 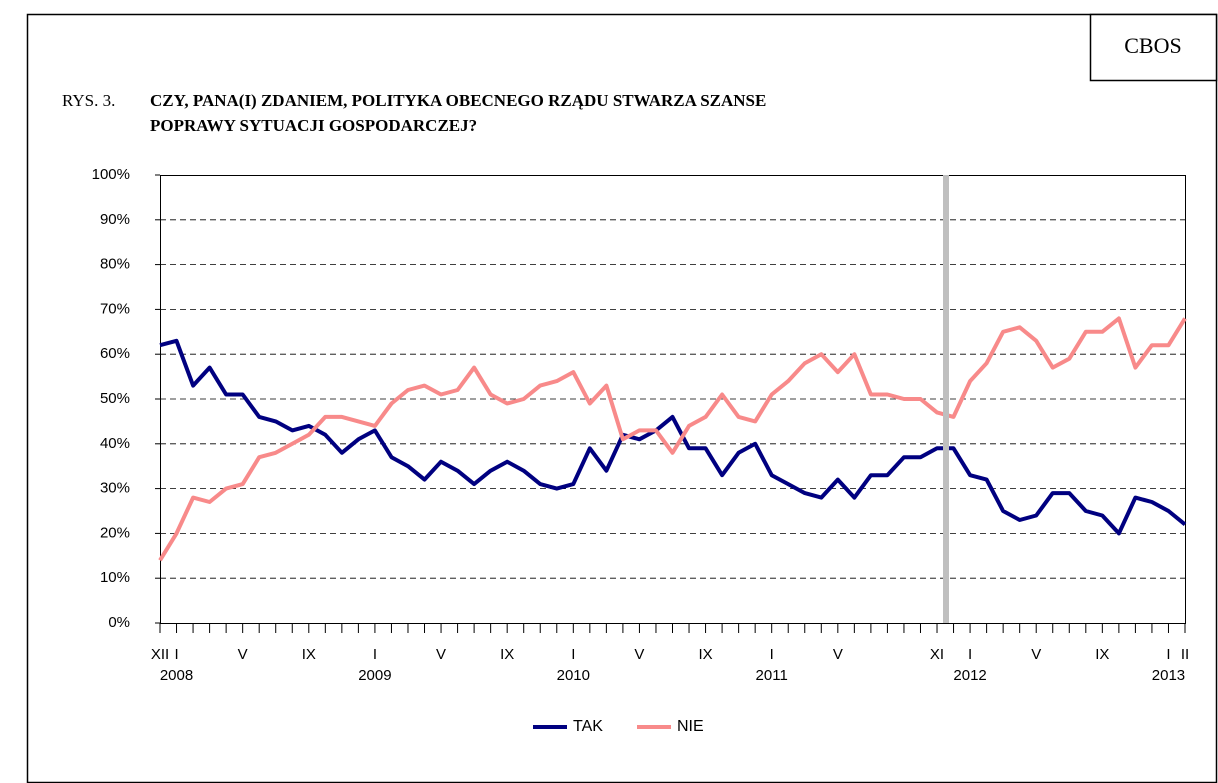 I want to click on separator, so click(x=946, y=399).